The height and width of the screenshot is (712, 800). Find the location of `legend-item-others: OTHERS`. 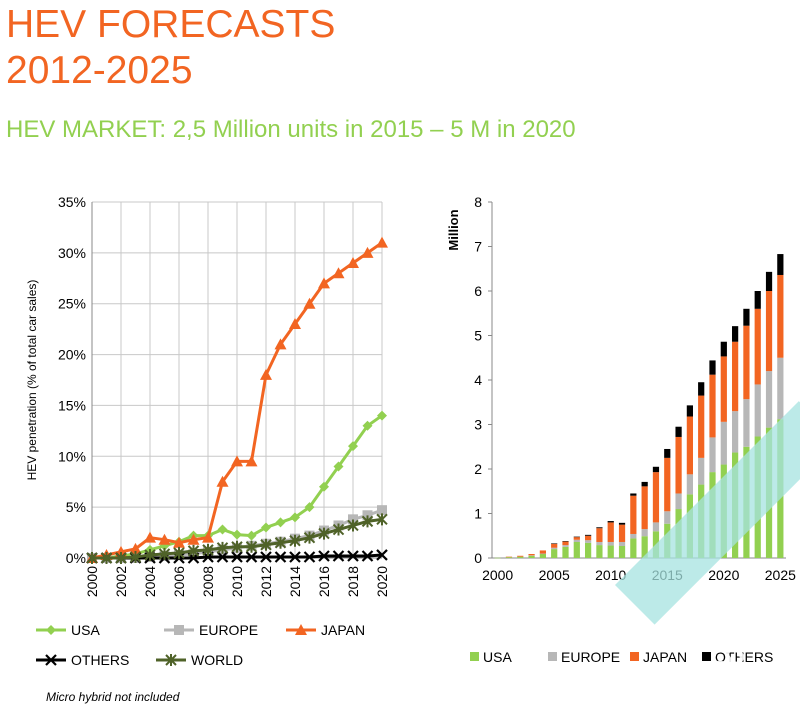

legend-item-others: OTHERS is located at coordinates (82, 660).